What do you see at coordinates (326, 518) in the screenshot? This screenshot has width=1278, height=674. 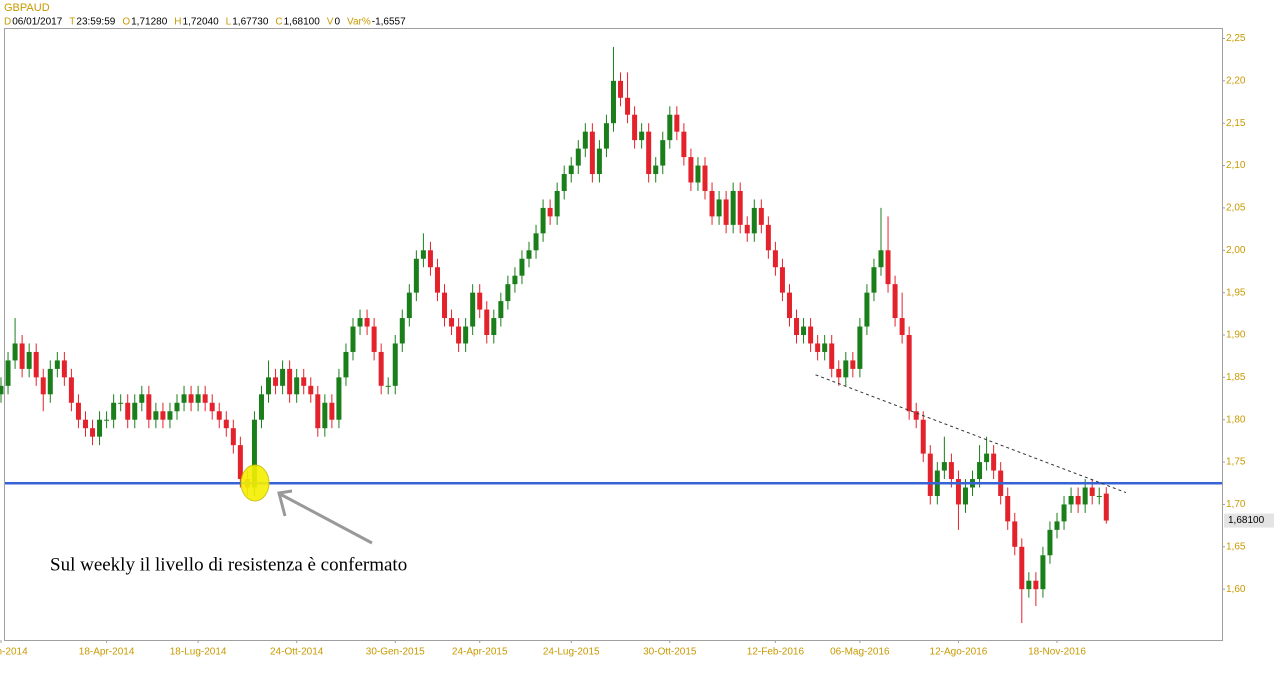 I see `arrow-shaft` at bounding box center [326, 518].